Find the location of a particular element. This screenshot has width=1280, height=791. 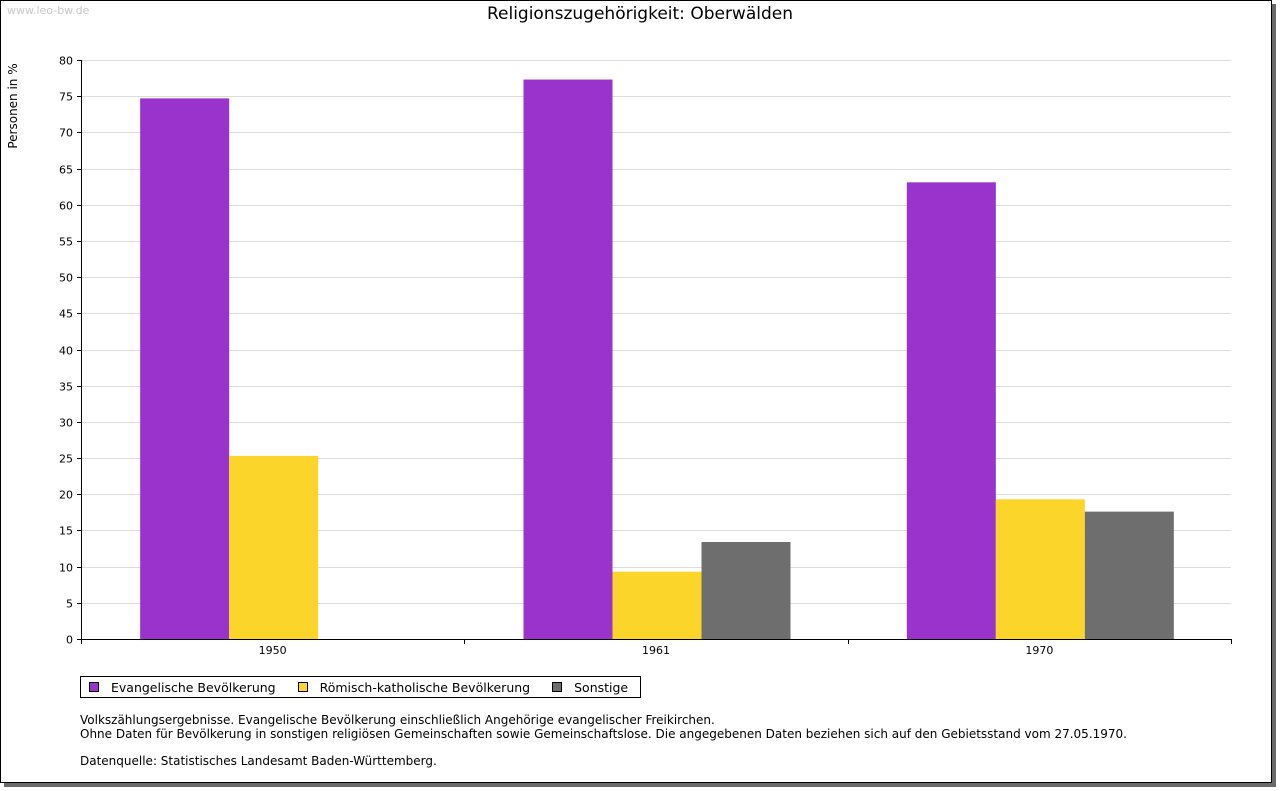

legend-item-evangelisch: Evangelische Bevölkerung is located at coordinates (182, 687).